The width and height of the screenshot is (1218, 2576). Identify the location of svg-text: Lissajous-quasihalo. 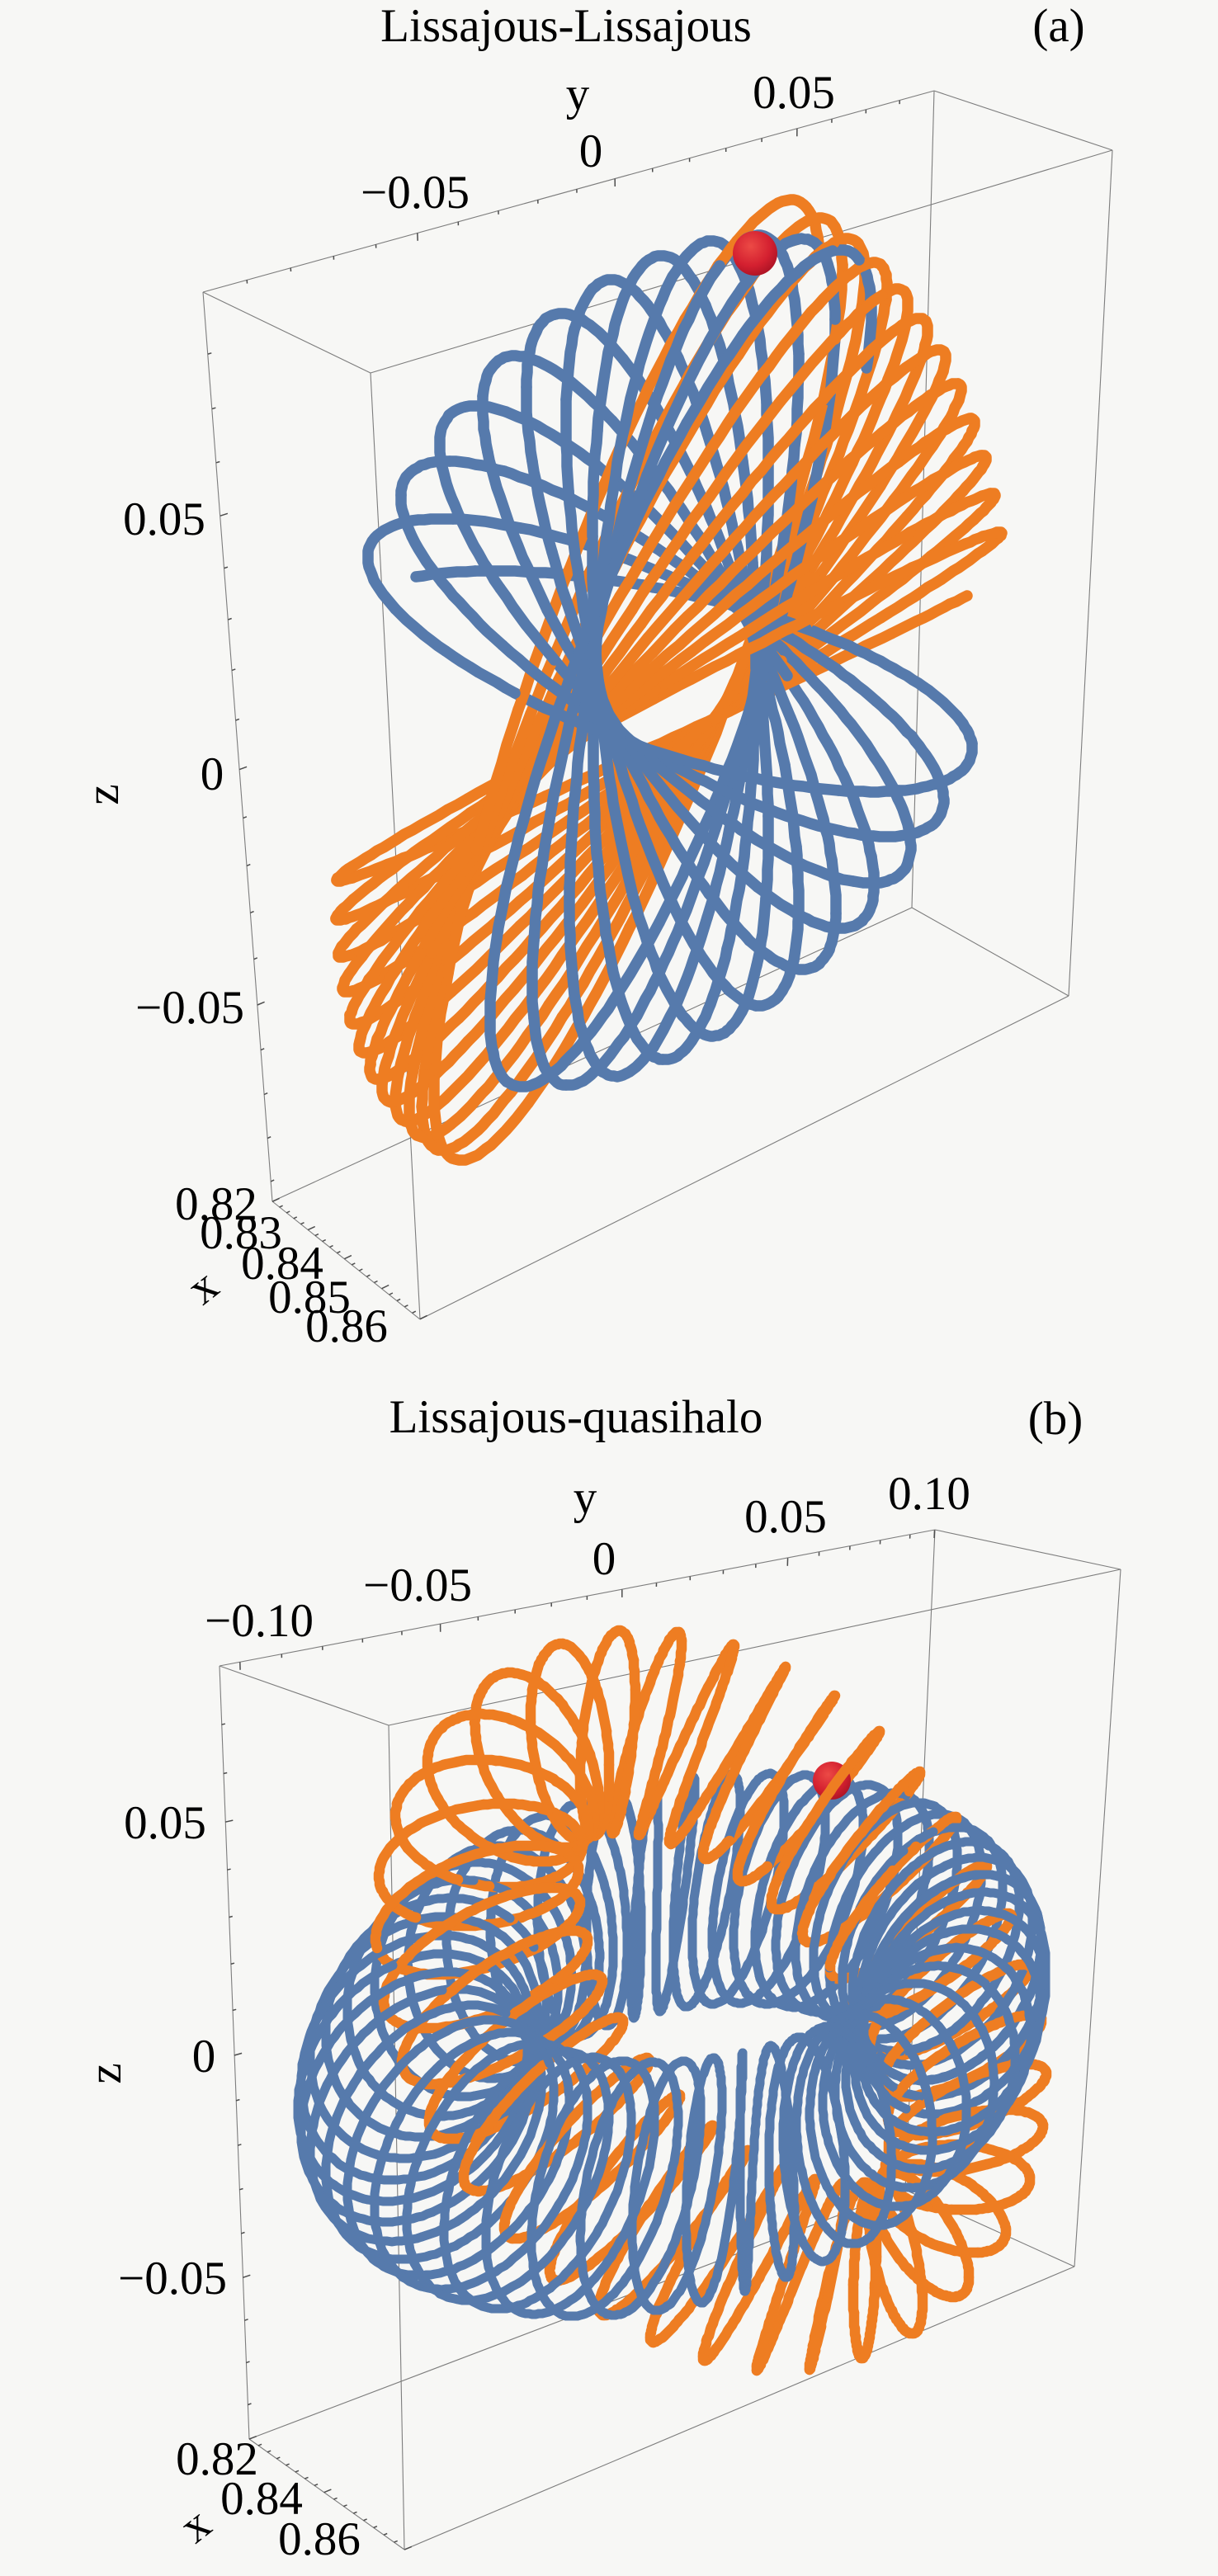
(576, 1417).